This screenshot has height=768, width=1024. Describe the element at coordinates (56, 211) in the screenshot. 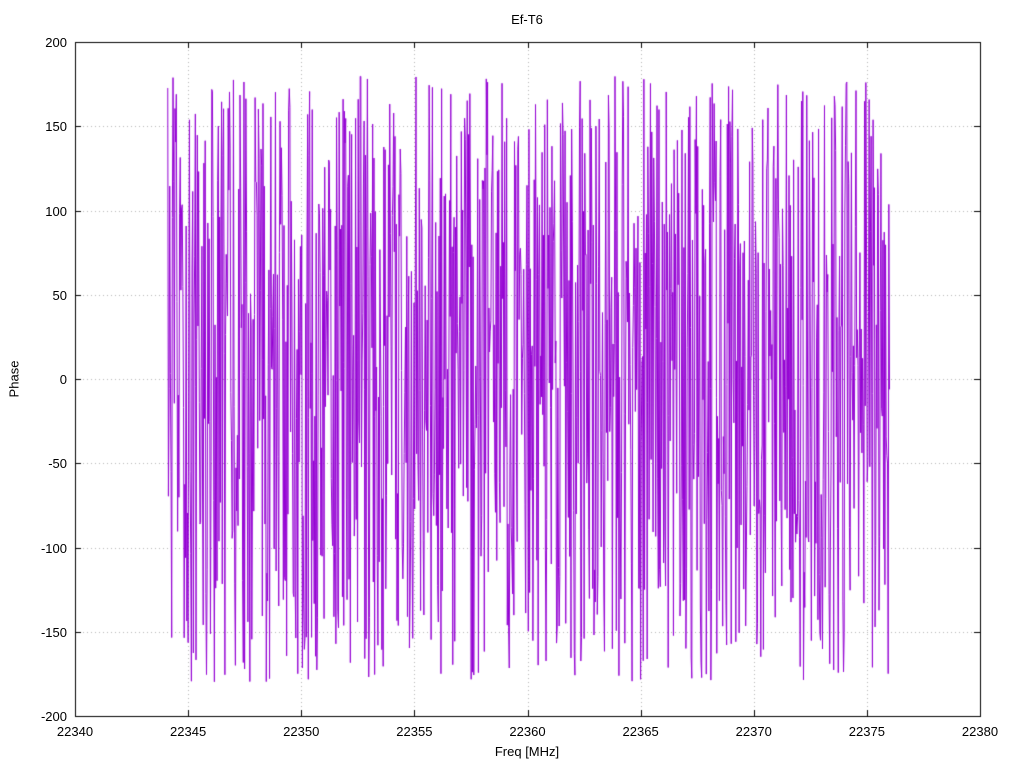

I see `y-tick-label: 100` at that location.